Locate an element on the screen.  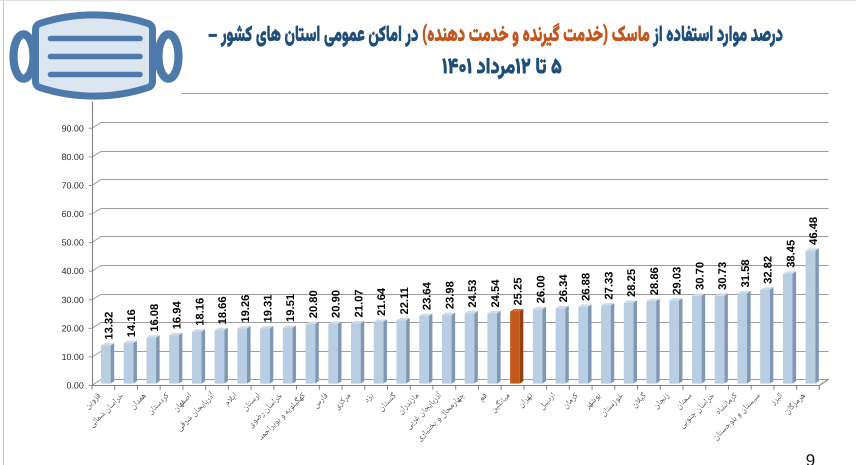
svg-text: 32.82 is located at coordinates (769, 270).